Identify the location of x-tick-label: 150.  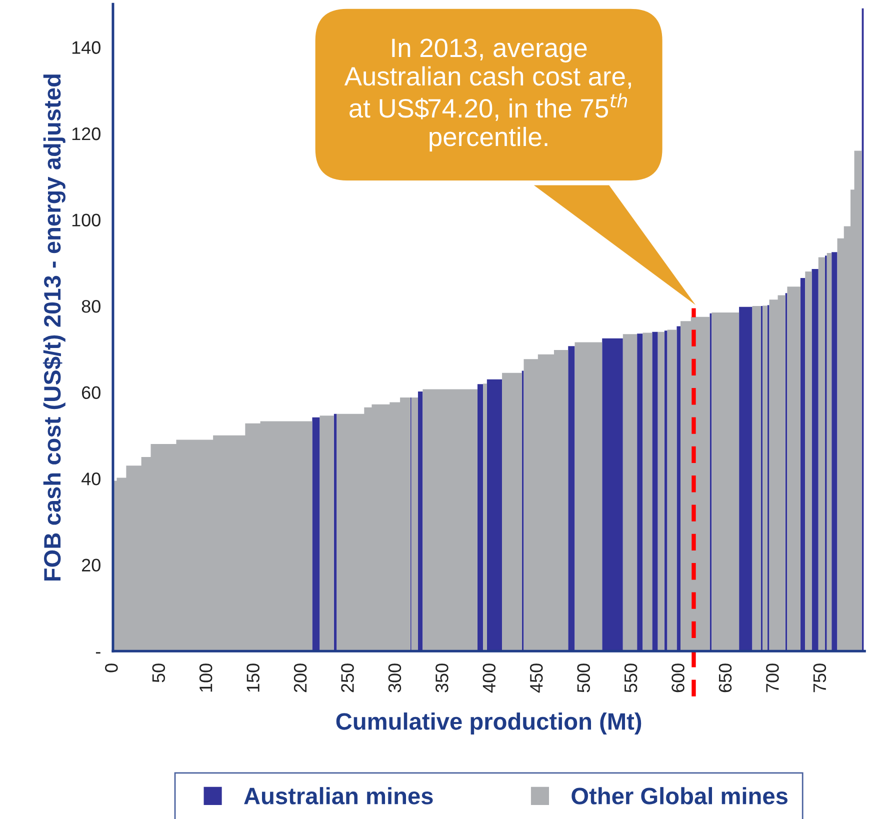
(253, 678).